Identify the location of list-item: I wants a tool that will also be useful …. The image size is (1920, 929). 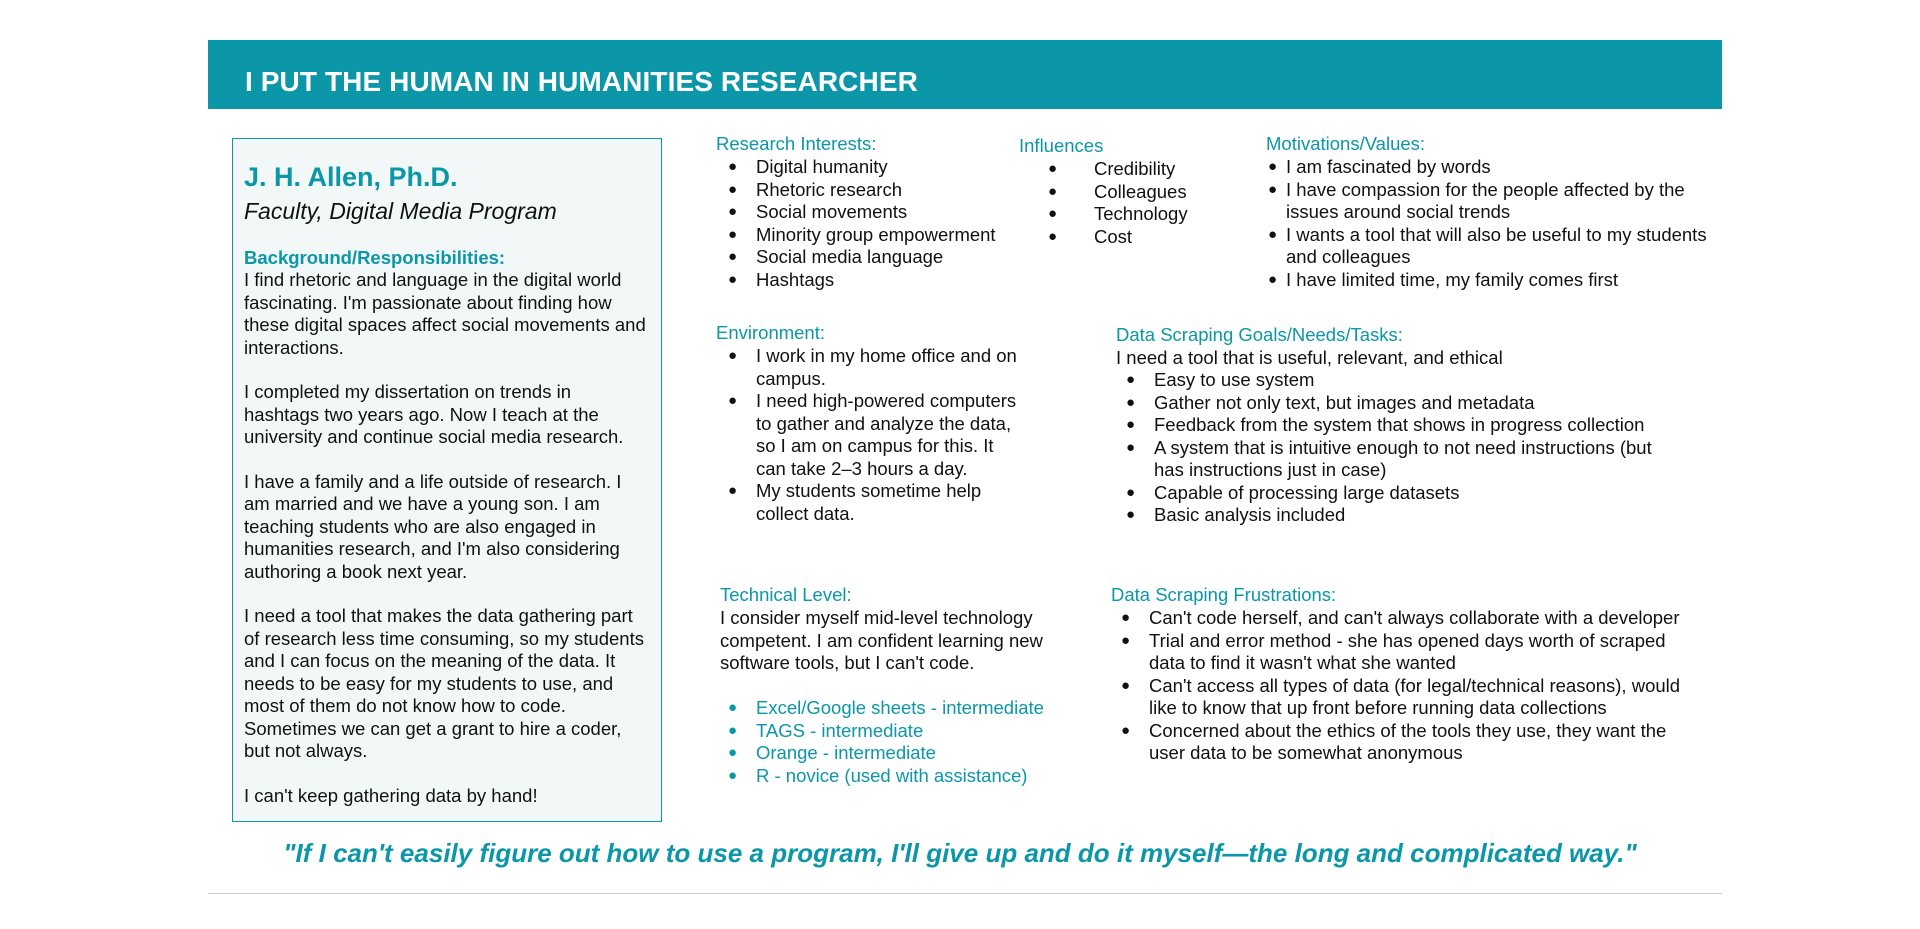
(1488, 246).